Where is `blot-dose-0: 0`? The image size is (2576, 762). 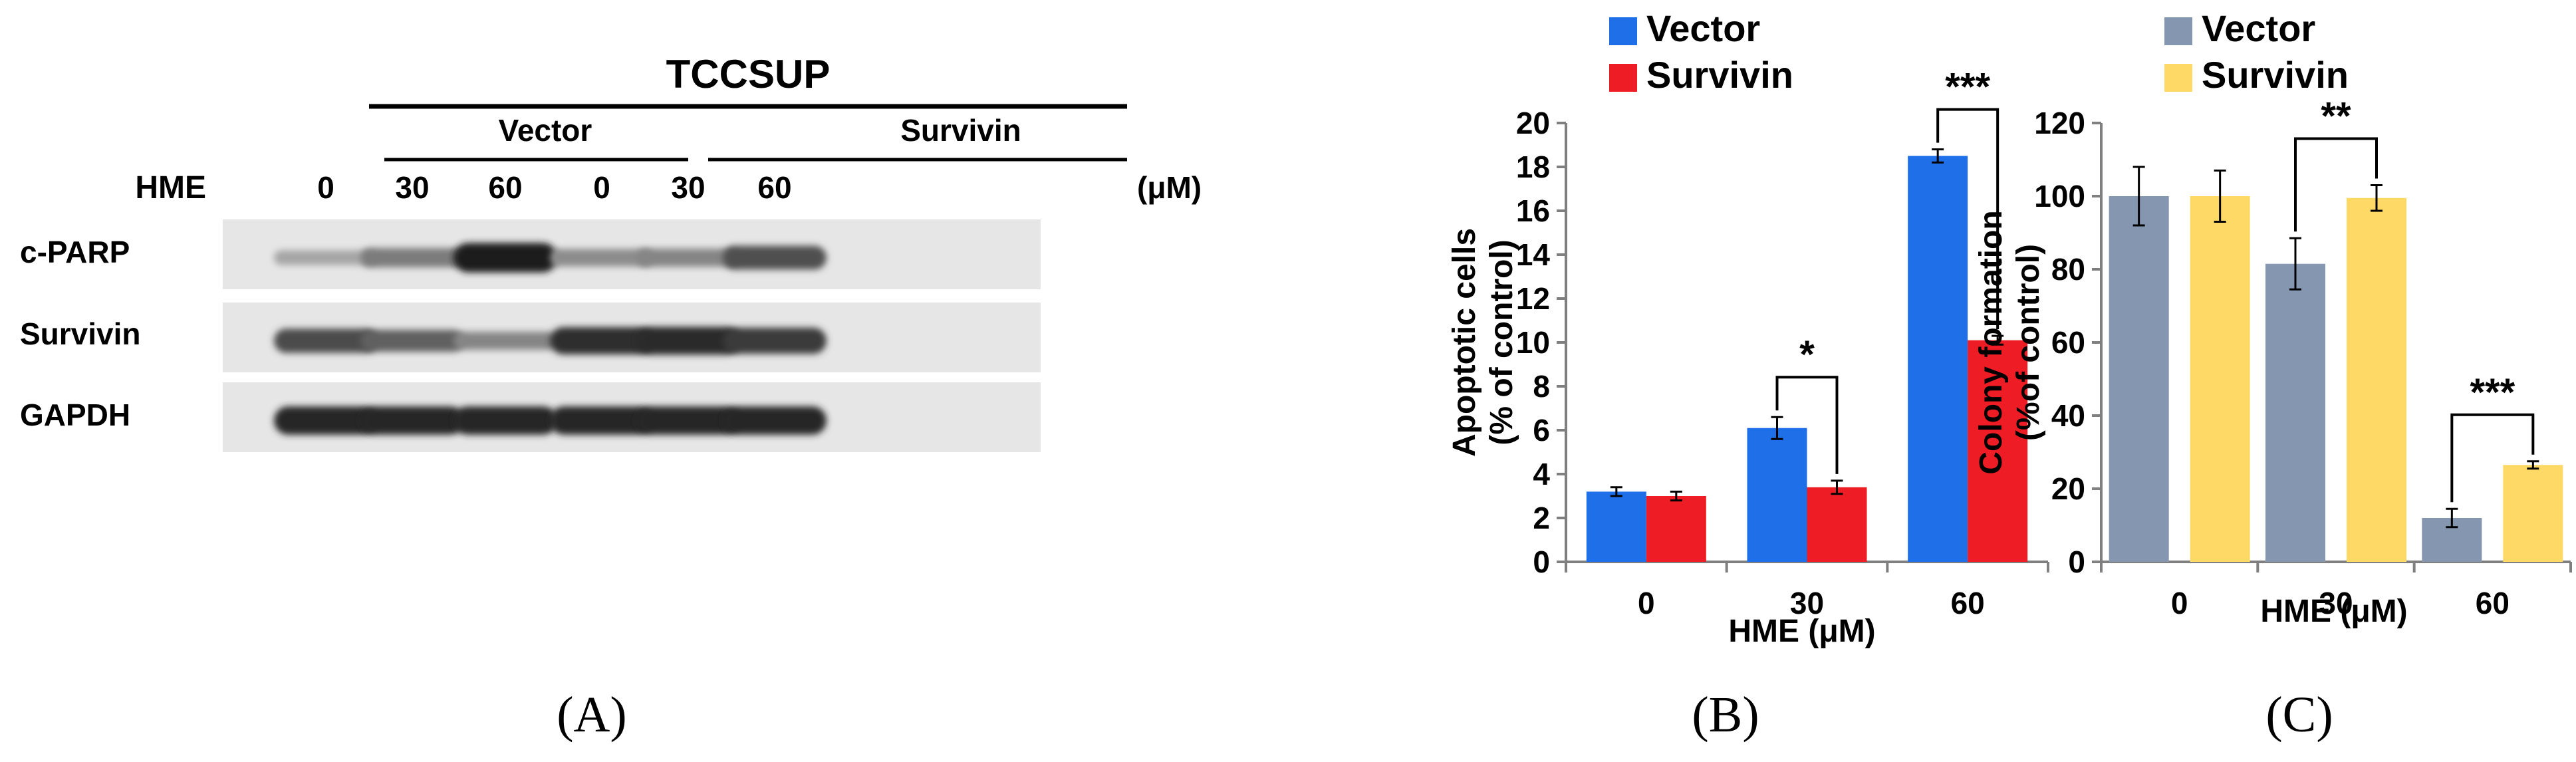 blot-dose-0: 0 is located at coordinates (325, 187).